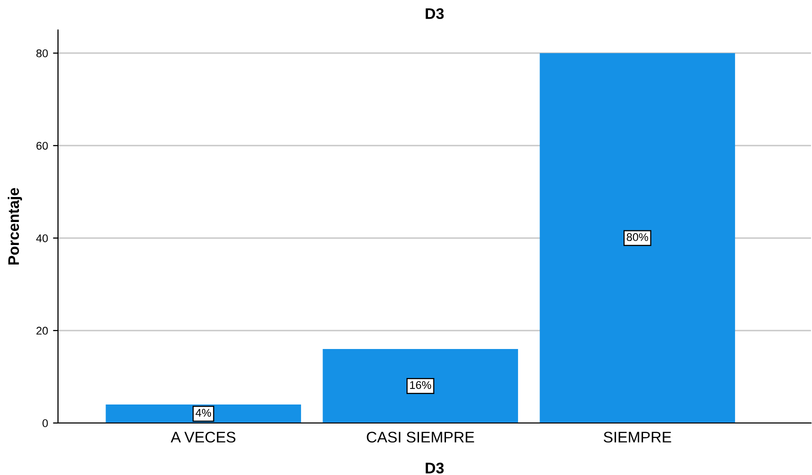 The height and width of the screenshot is (475, 812). What do you see at coordinates (15, 226) in the screenshot?
I see `y-axis-title: Porcentaje` at bounding box center [15, 226].